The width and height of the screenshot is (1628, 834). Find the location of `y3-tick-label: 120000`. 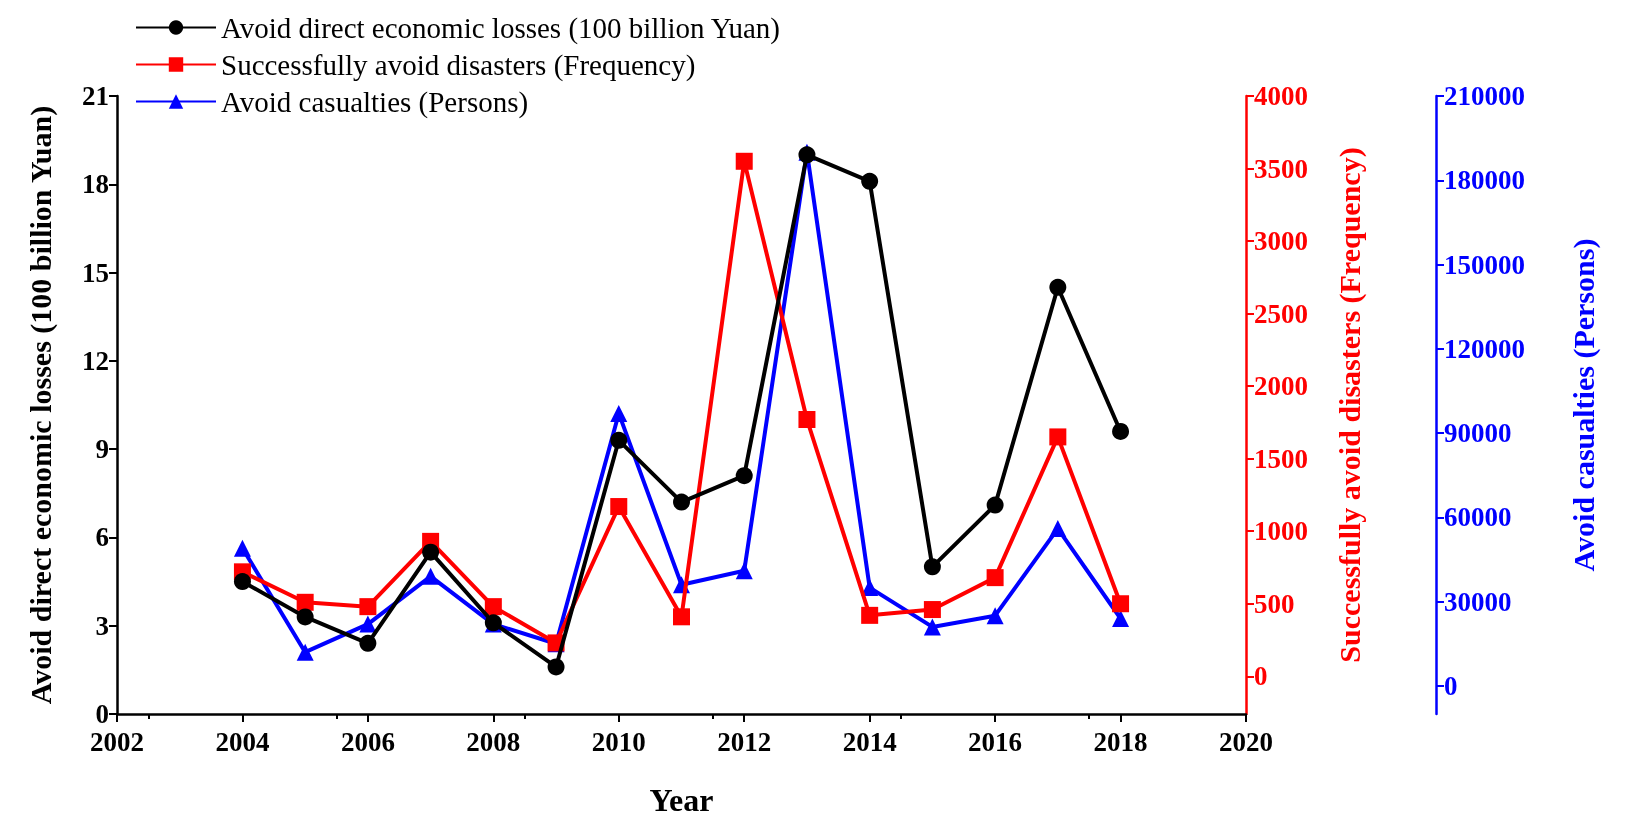

y3-tick-label: 120000 is located at coordinates (1484, 348).